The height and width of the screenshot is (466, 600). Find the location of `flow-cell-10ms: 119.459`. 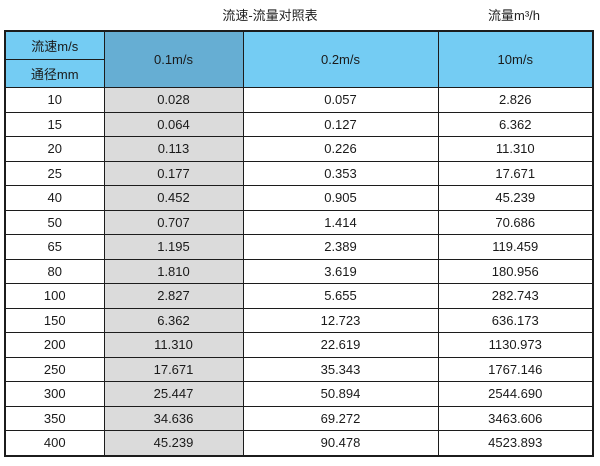

flow-cell-10ms: 119.459 is located at coordinates (515, 247).